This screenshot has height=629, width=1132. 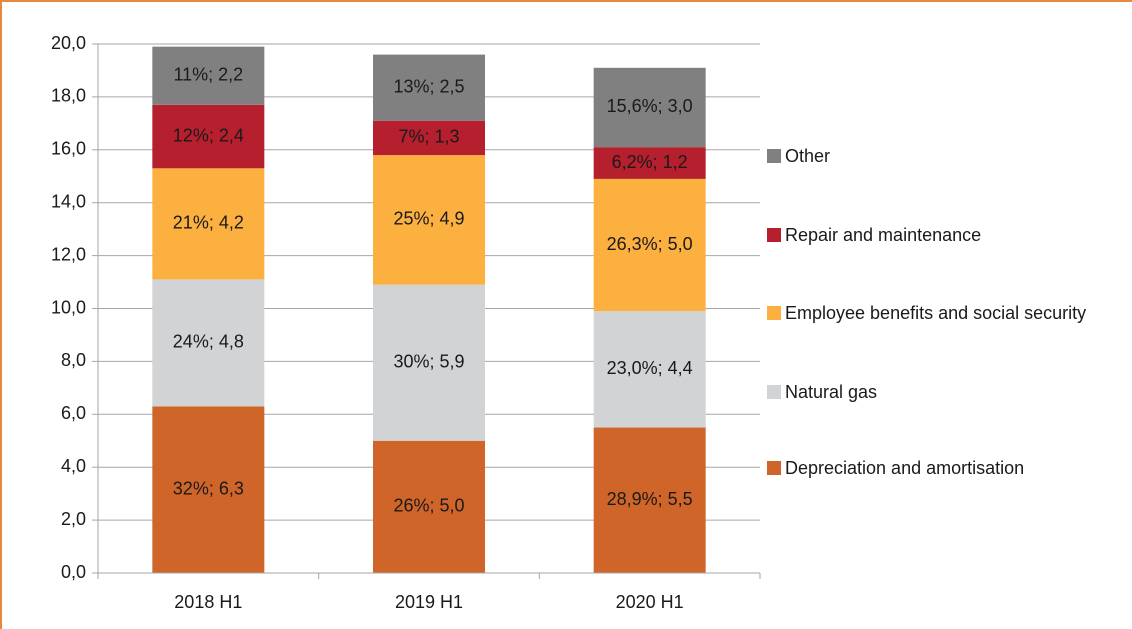 I want to click on value-label: 32%; 6,3, so click(x=208, y=488).